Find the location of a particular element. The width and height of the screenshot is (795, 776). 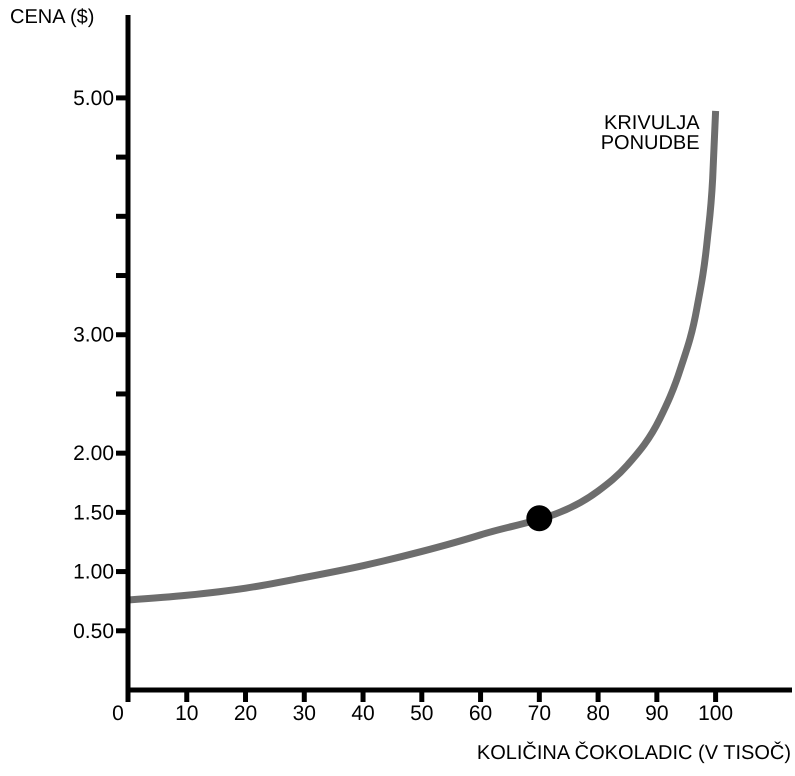

x-tick-label: 0 is located at coordinates (118, 713).